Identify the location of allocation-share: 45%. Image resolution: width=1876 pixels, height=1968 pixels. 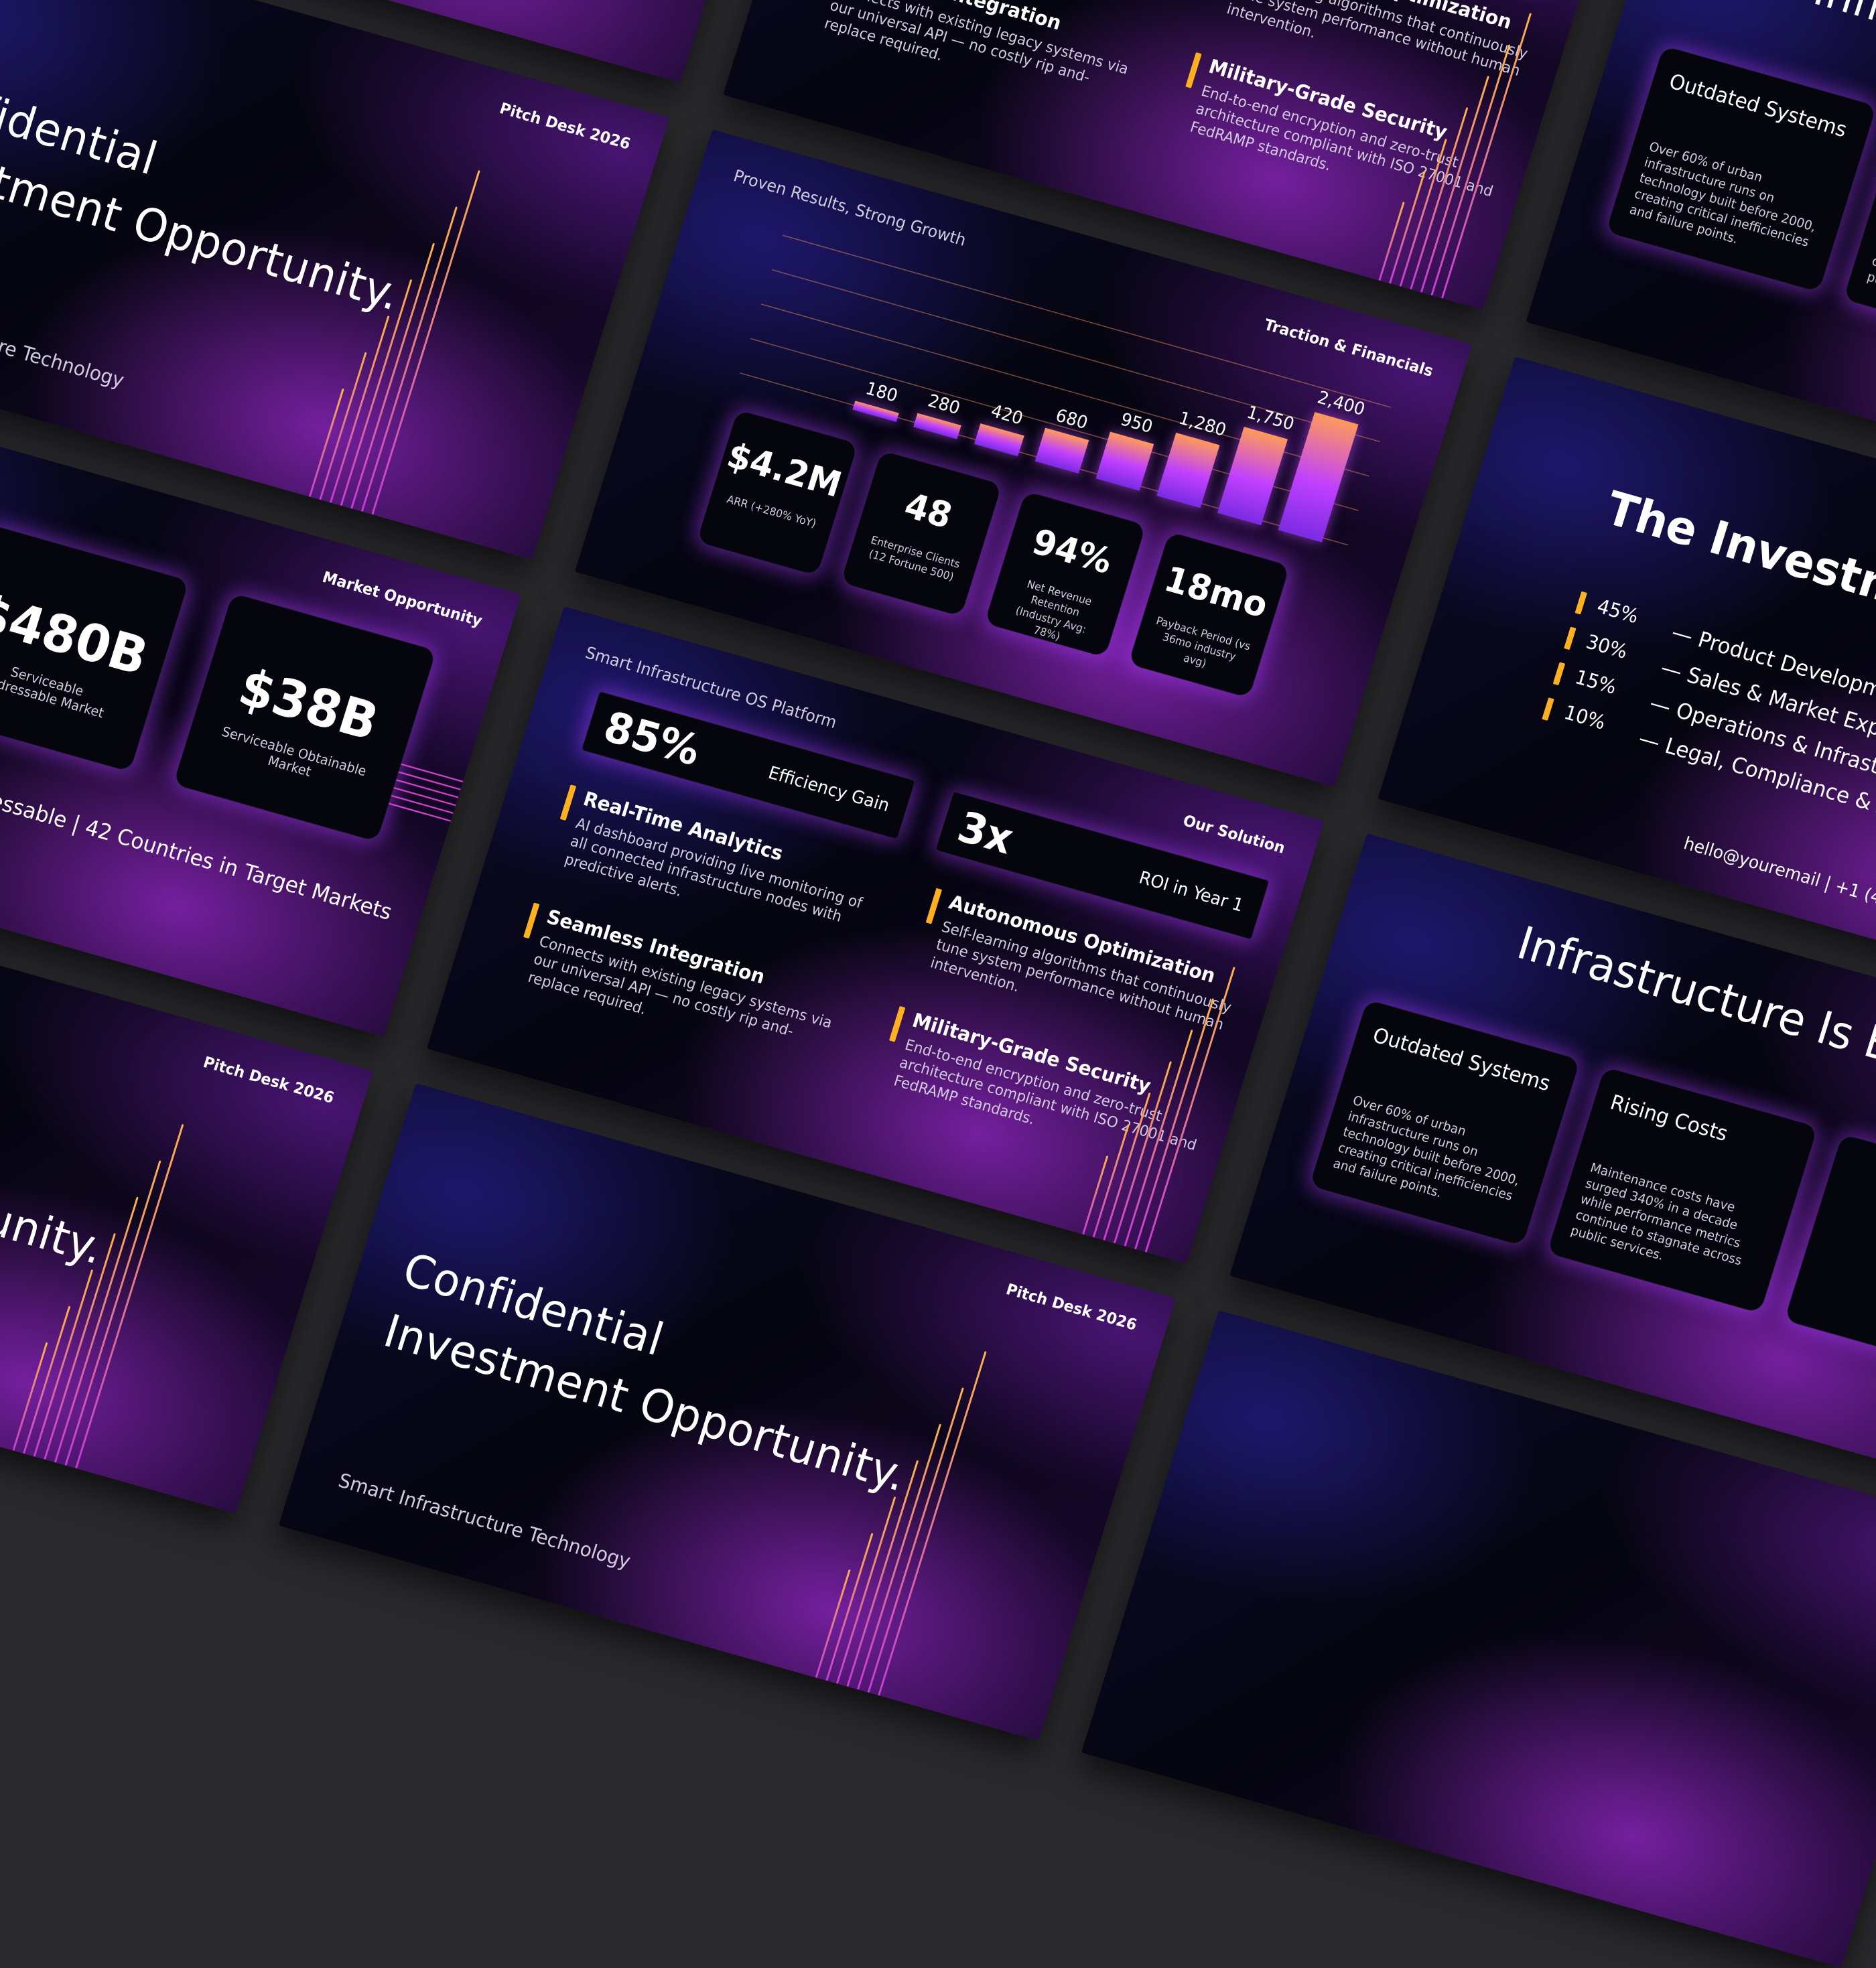
(1618, 611).